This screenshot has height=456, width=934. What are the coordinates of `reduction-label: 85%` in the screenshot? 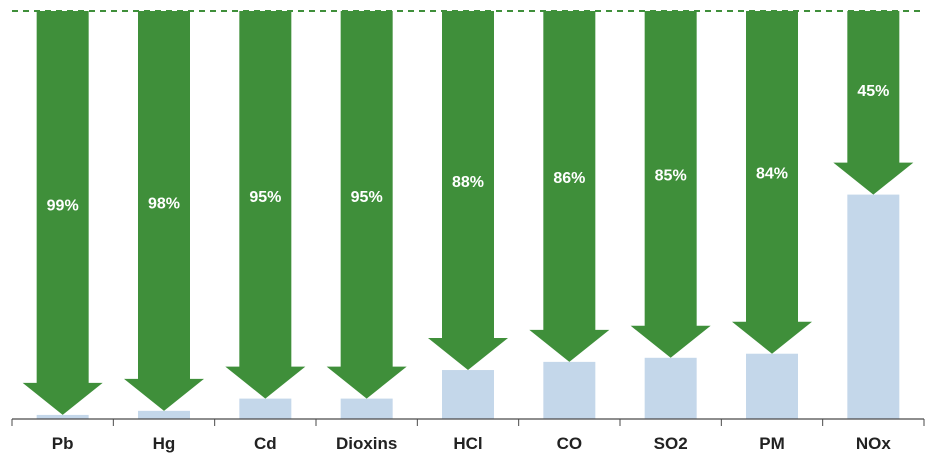 It's located at (671, 176).